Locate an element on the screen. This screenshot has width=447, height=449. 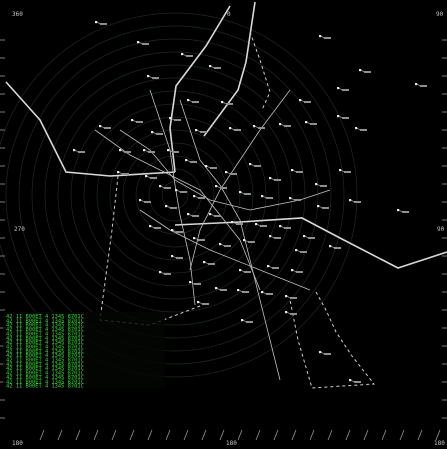
bearing-right: 90 is located at coordinates (441, 229).